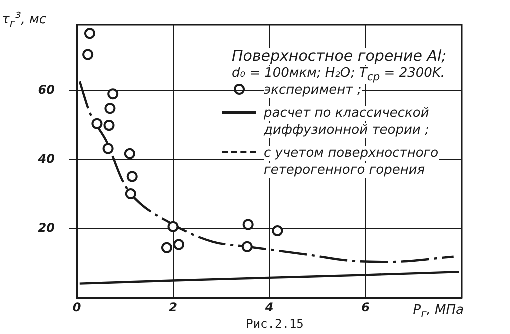 The height and width of the screenshot is (334, 510). What do you see at coordinates (351, 162) in the screenshot?
I see `legend-label: с учетом поверхностного гетерогенного горения` at bounding box center [351, 162].